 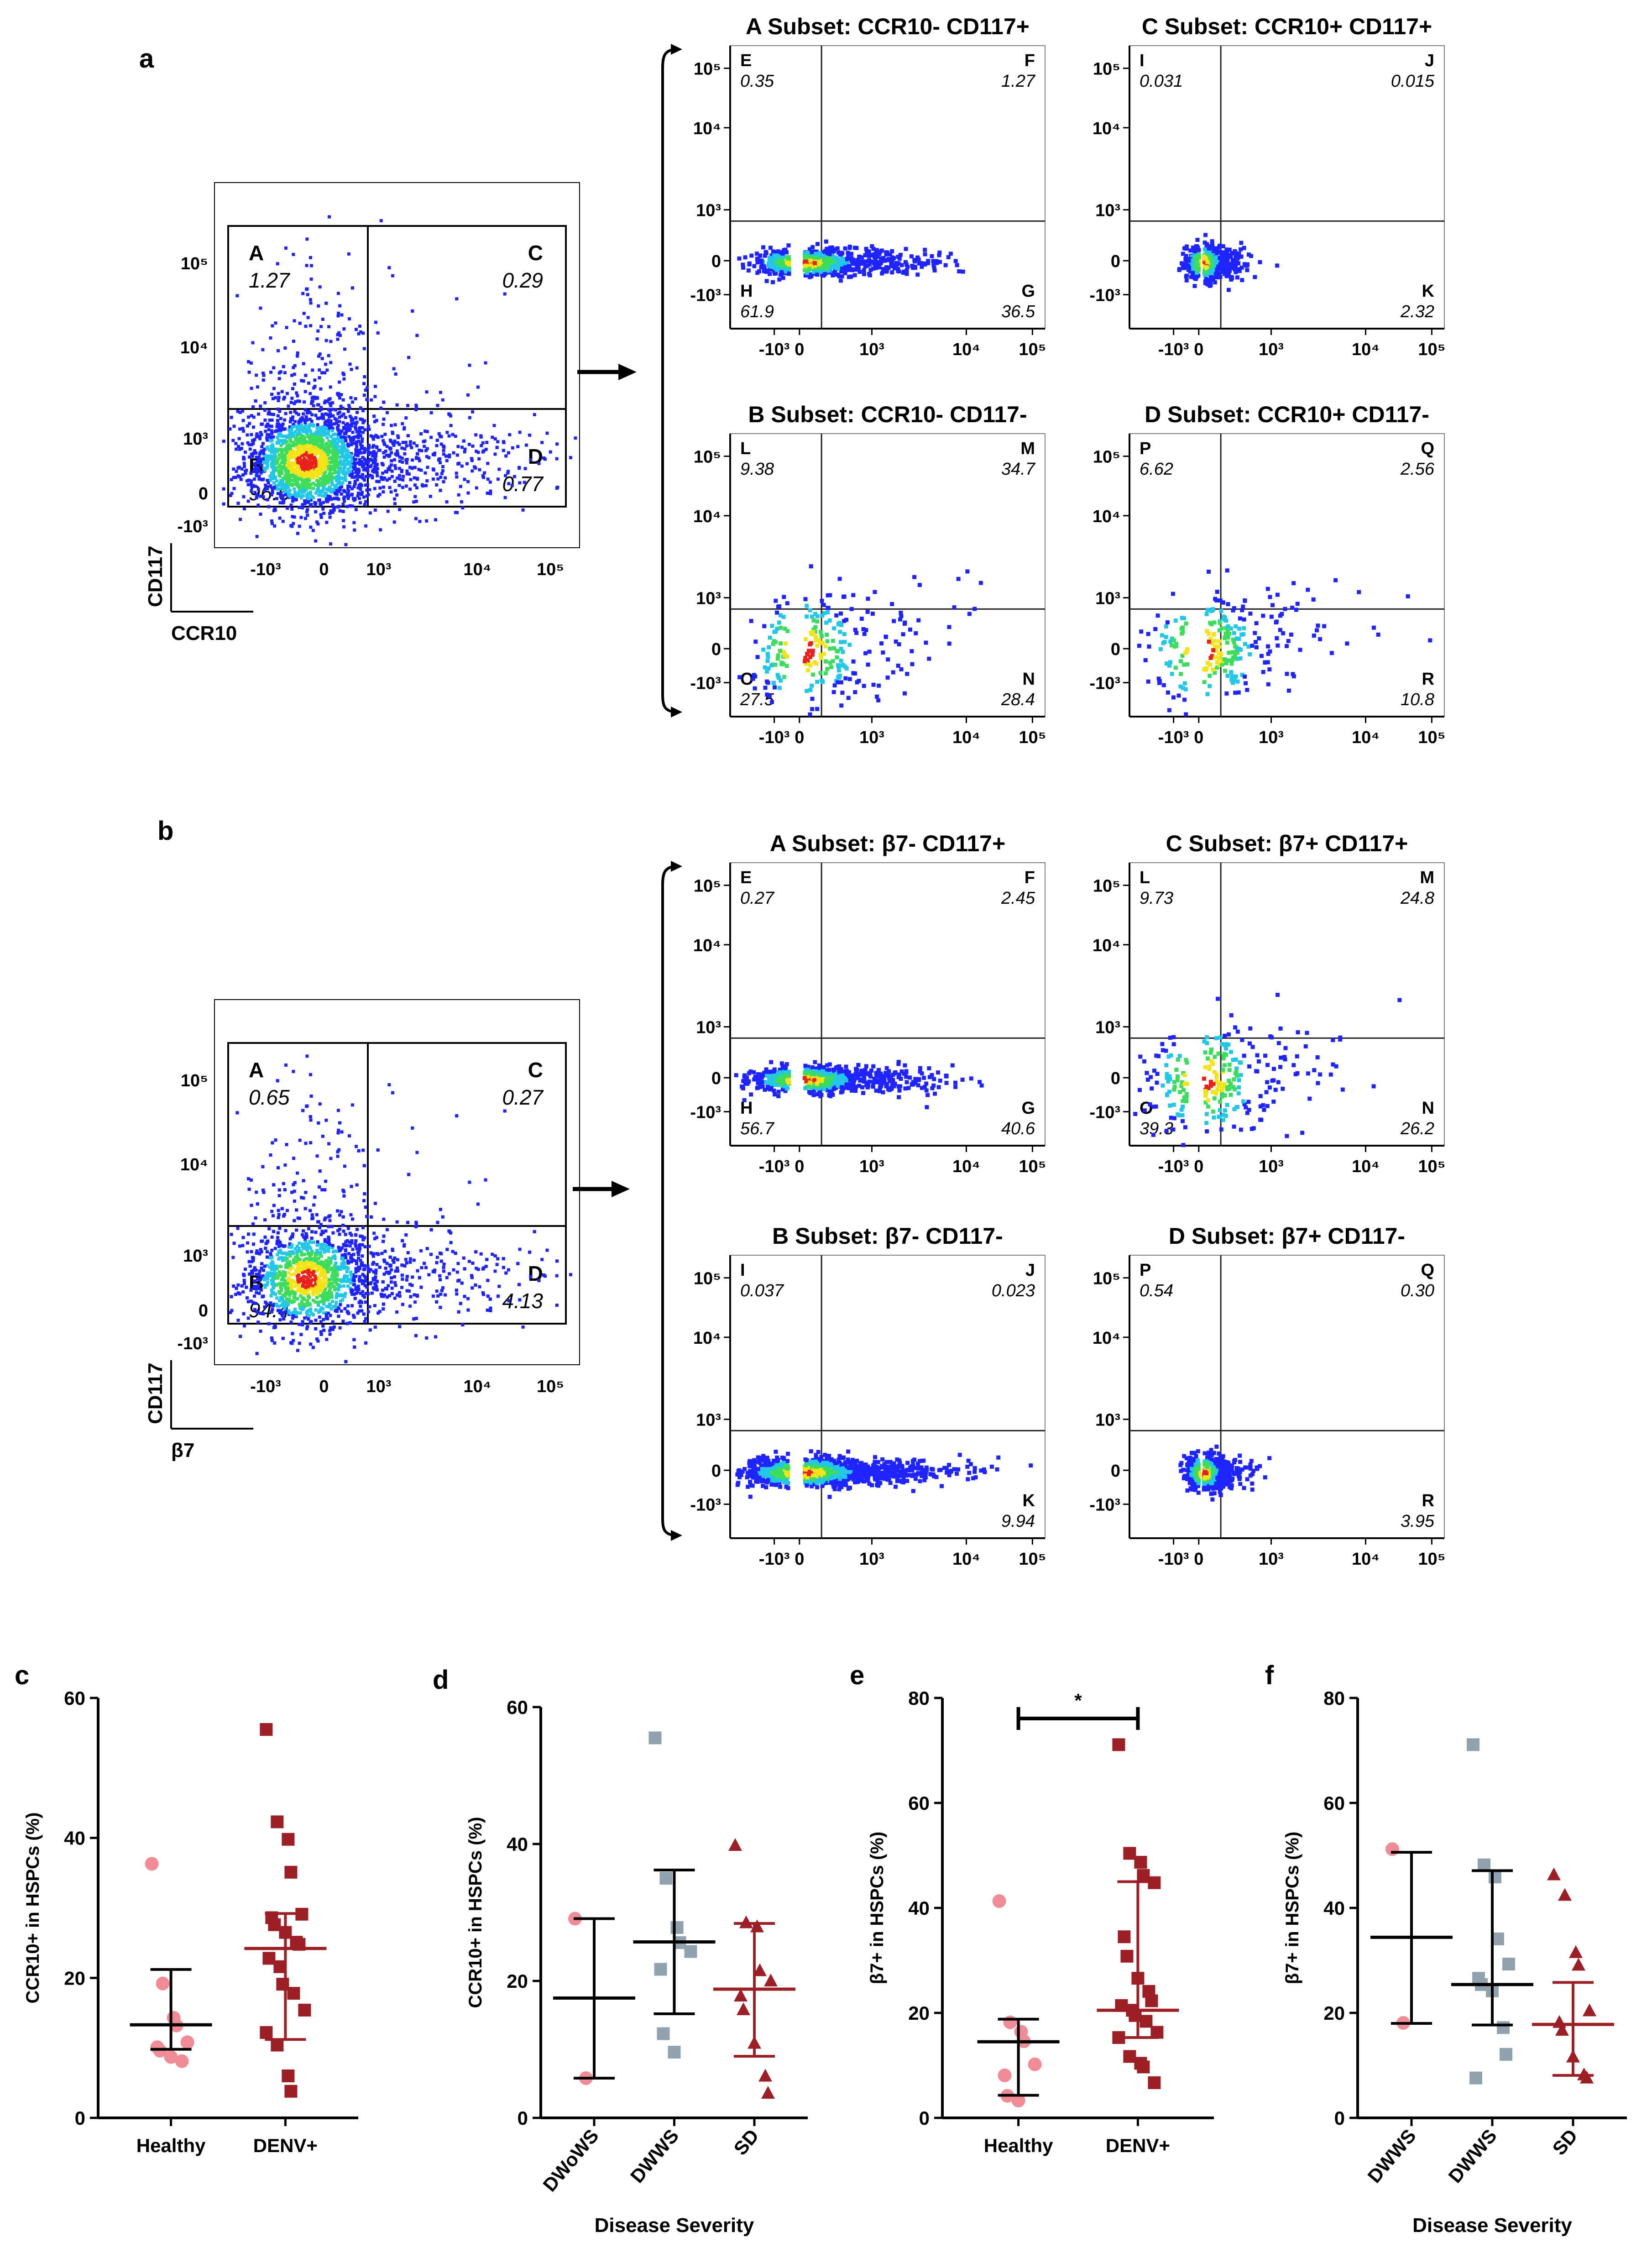 What do you see at coordinates (1105, 683) in the screenshot?
I see `tick-label-y: -10³` at bounding box center [1105, 683].